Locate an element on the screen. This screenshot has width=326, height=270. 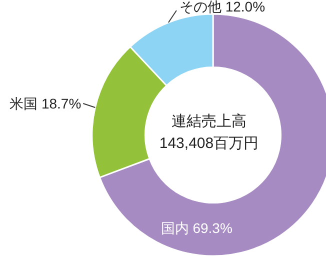
slice-label: その他 12.0% is located at coordinates (222, 7).